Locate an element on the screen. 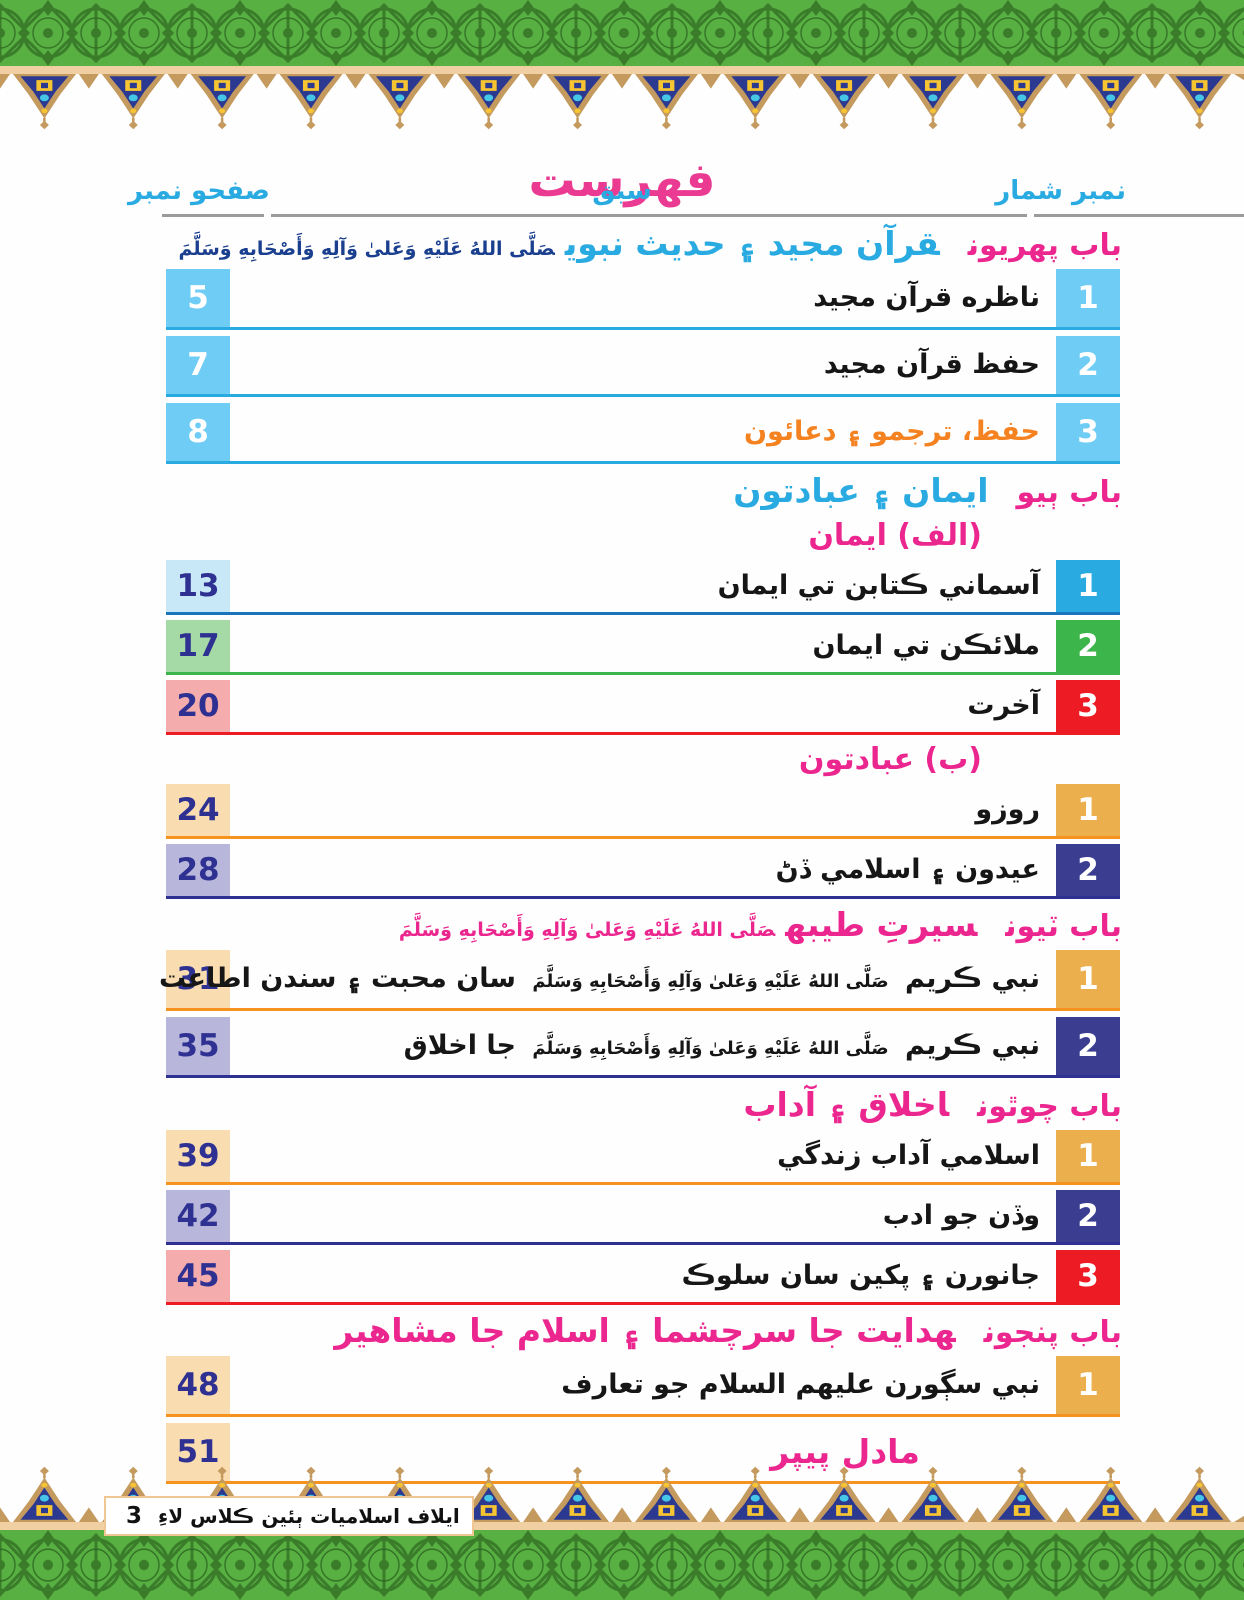 The height and width of the screenshot is (1600, 1244). toc-row: 13 آسماني ڪتابن تي ايمان 1 is located at coordinates (622, 588).